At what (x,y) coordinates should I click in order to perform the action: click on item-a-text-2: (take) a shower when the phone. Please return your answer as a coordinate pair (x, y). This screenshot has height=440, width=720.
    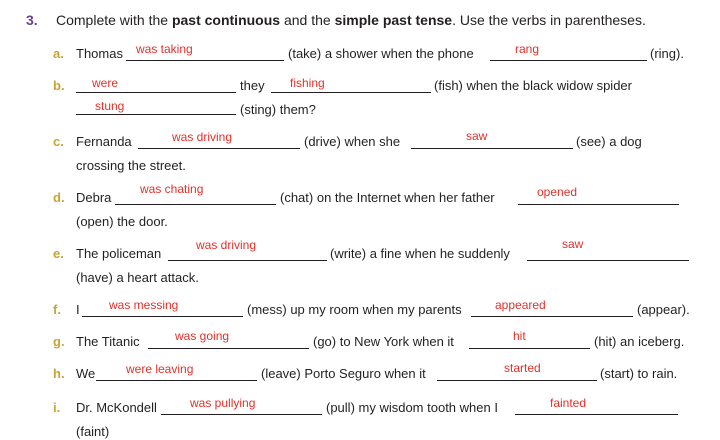
    Looking at the image, I should click on (381, 53).